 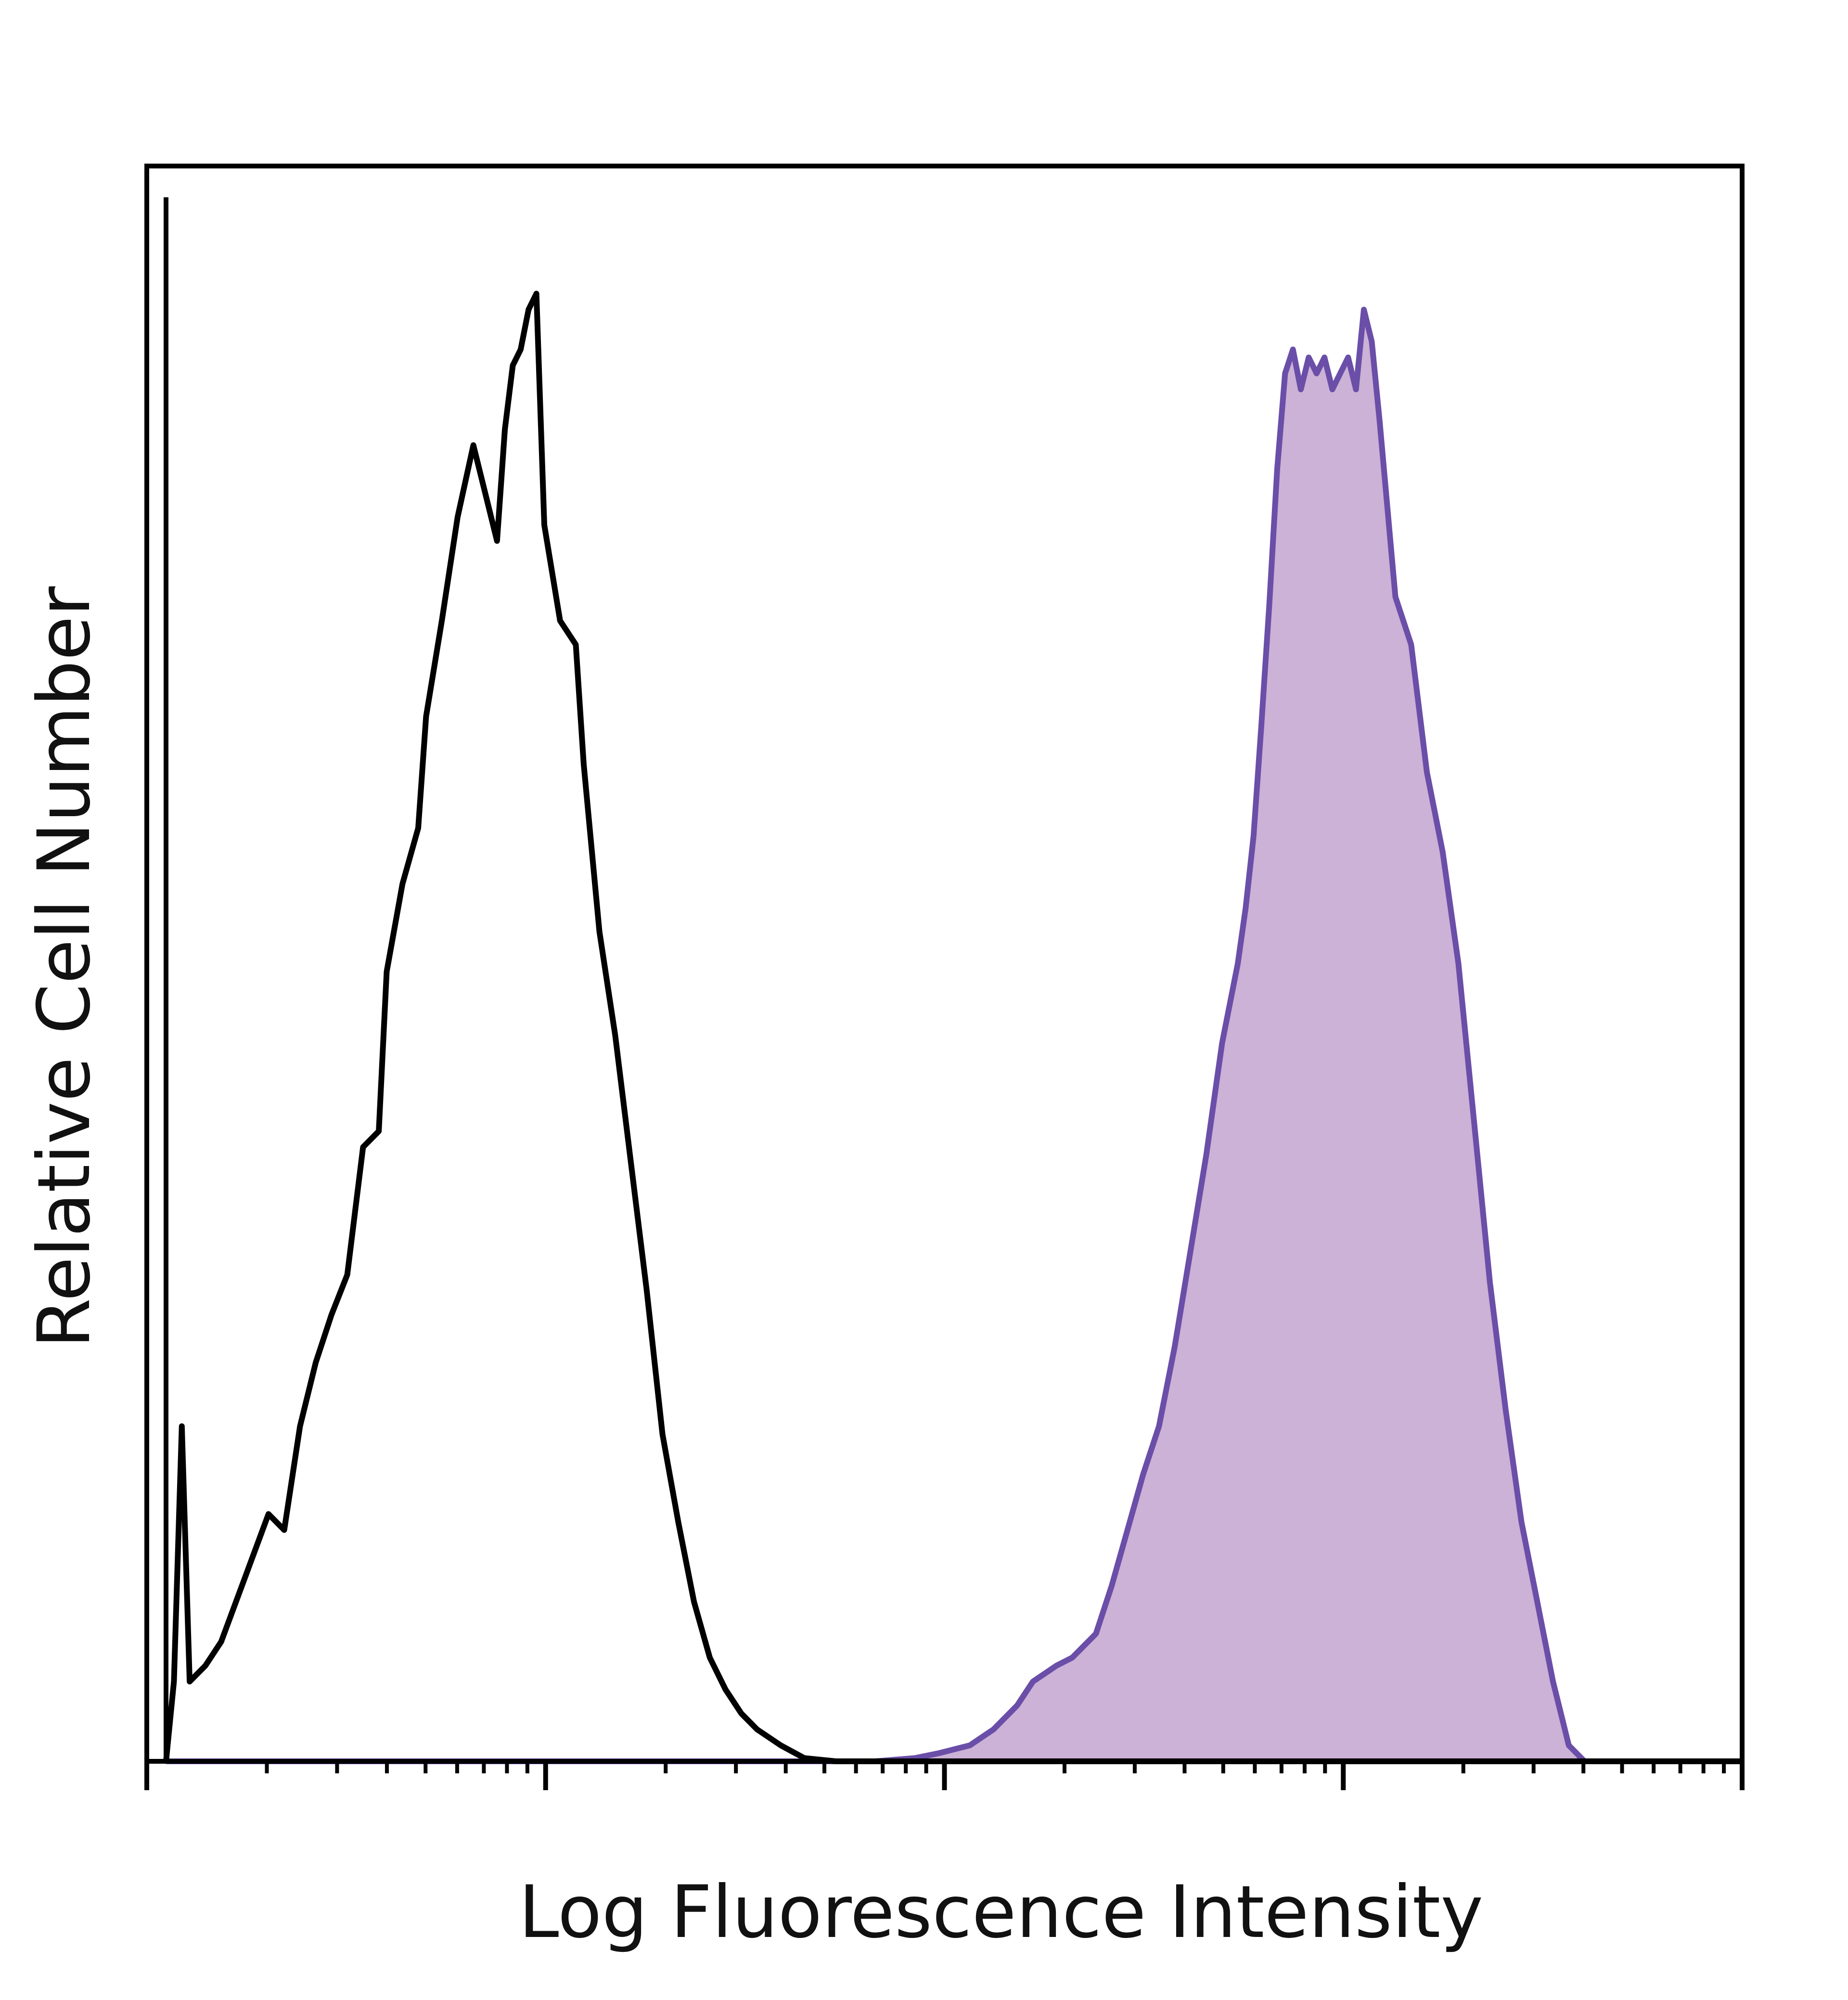 What do you see at coordinates (1001, 1912) in the screenshot?
I see `x-axis-title: Log Fluorescence Intensity` at bounding box center [1001, 1912].